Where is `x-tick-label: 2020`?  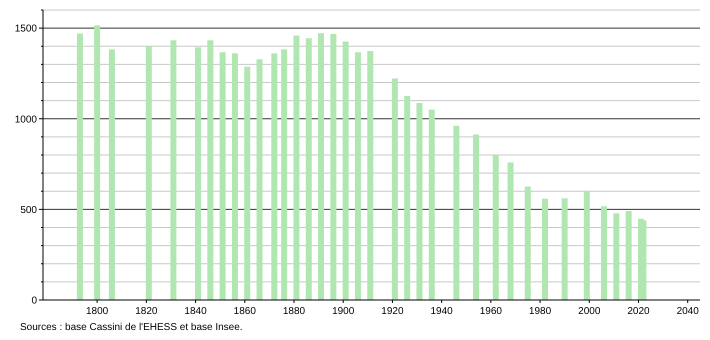 x-tick-label: 2020 is located at coordinates (638, 311).